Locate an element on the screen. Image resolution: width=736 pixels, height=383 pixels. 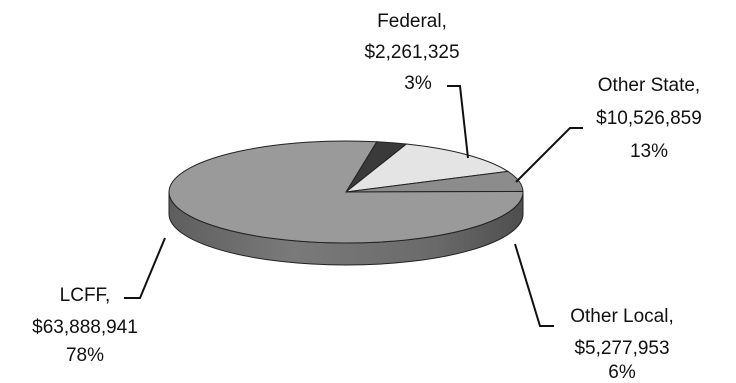
label-federal-name: Federal, is located at coordinates (412, 21).